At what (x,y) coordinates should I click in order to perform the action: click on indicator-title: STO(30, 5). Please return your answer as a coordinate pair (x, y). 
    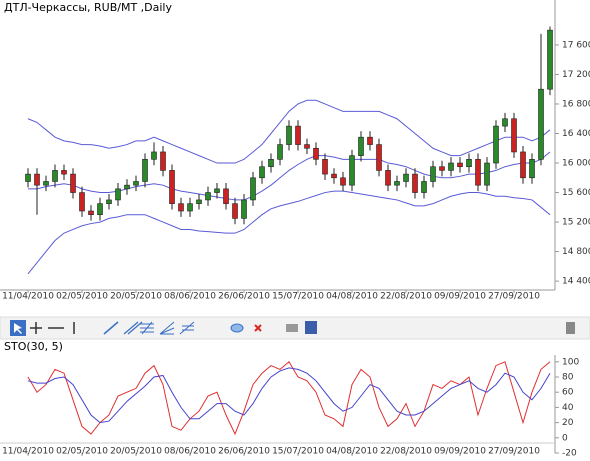
    Looking at the image, I should click on (33, 346).